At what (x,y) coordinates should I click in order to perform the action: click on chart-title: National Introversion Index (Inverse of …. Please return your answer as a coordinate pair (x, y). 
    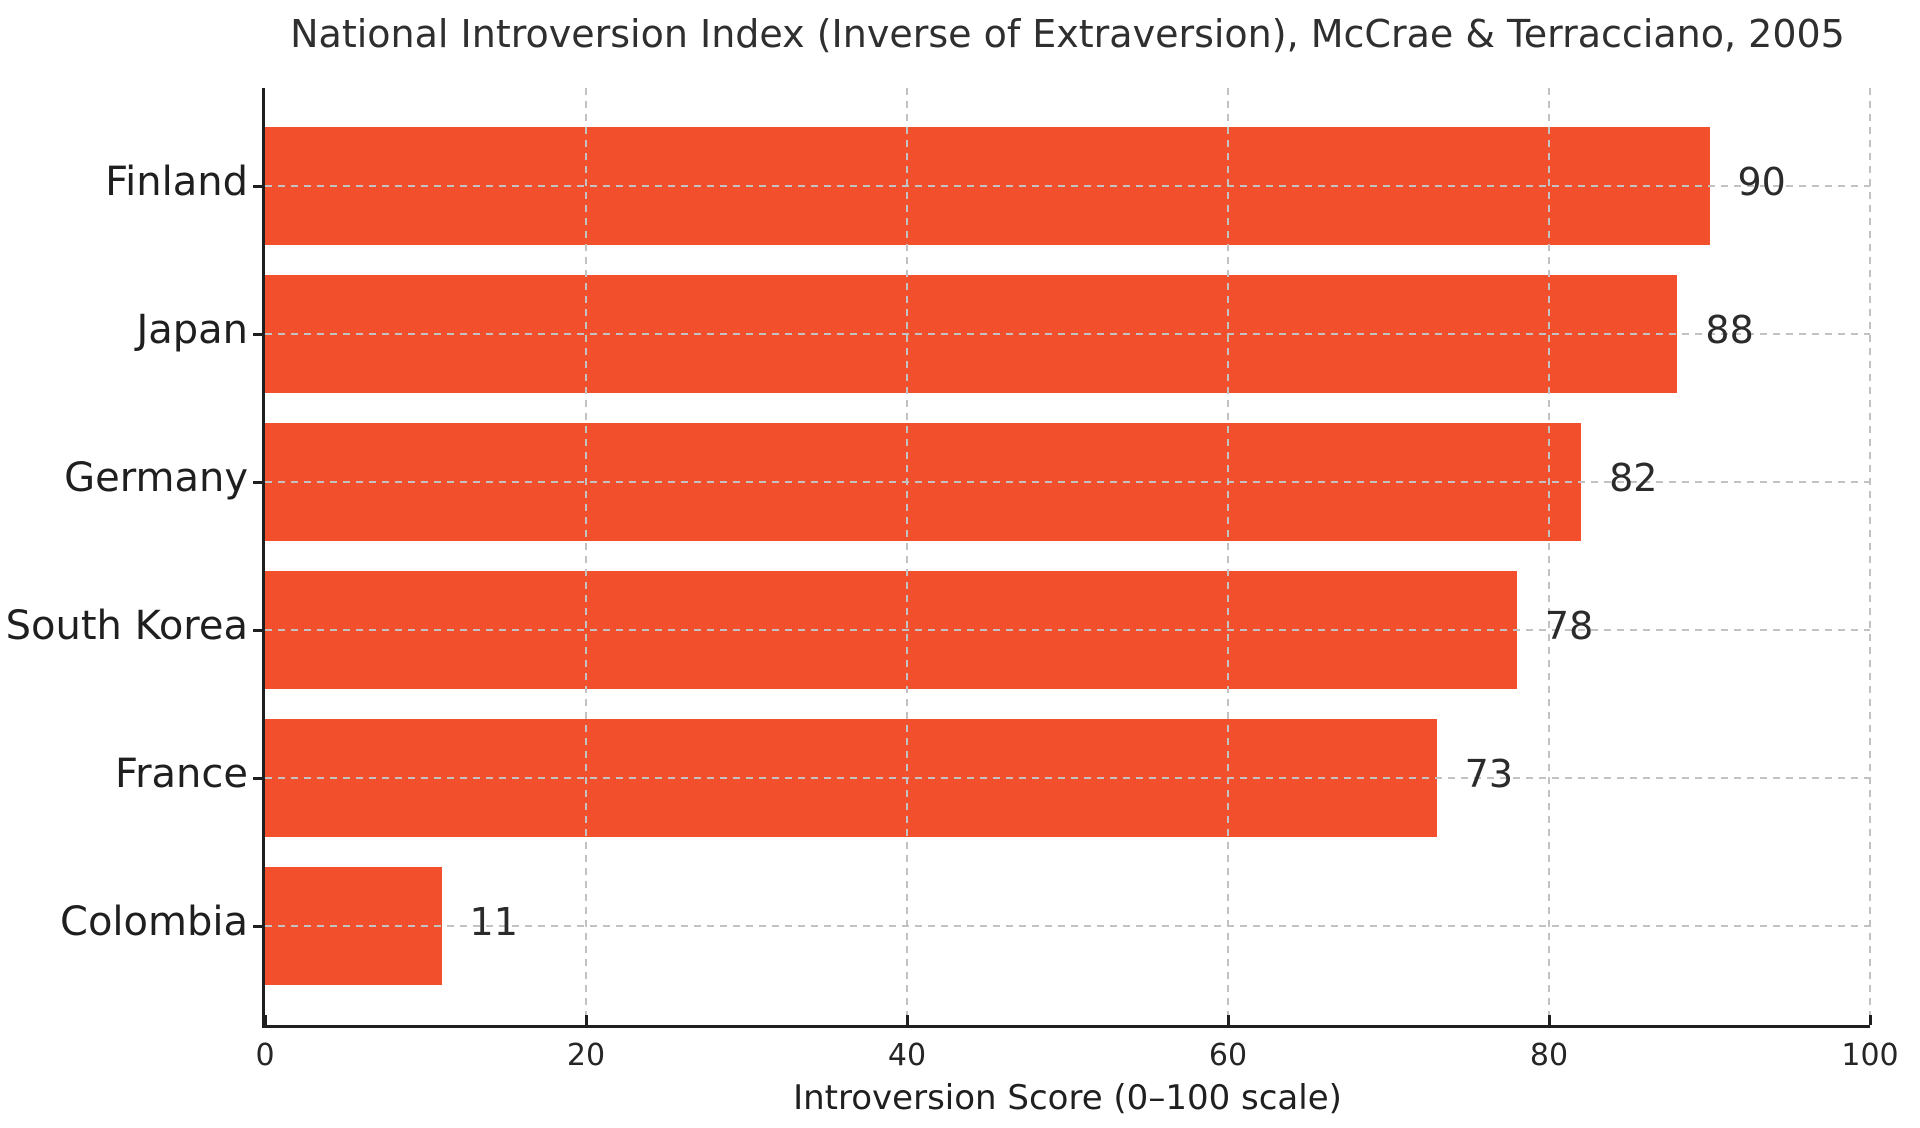
    Looking at the image, I should click on (1067, 34).